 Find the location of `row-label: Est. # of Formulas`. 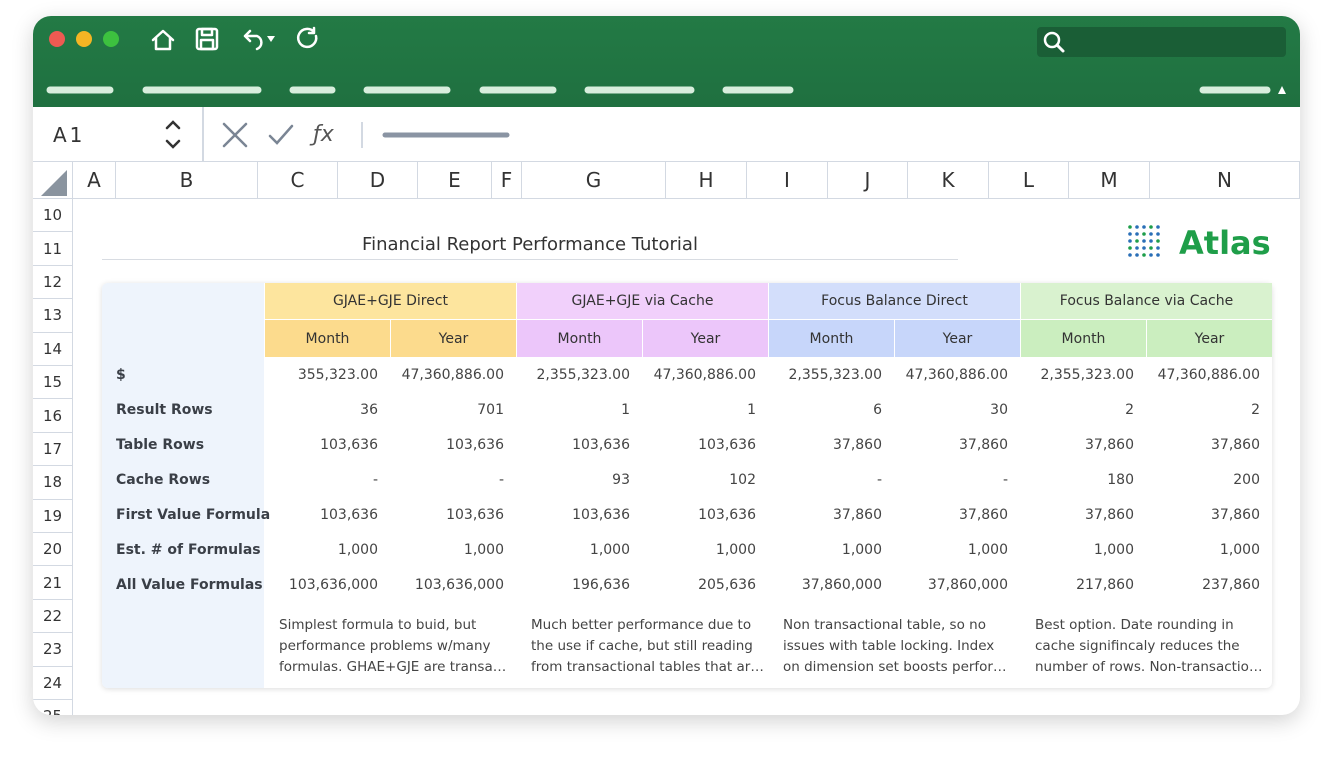

row-label: Est. # of Formulas is located at coordinates (188, 549).